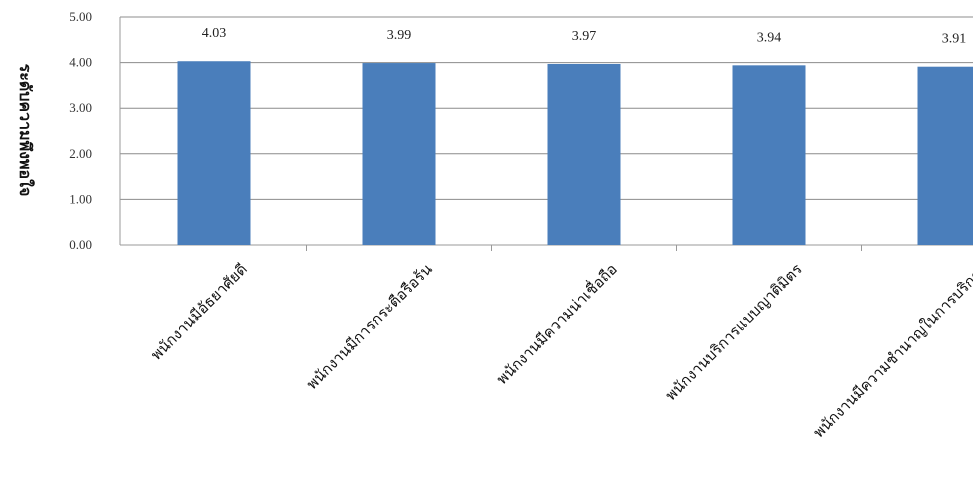 The width and height of the screenshot is (973, 480). I want to click on category-label: พนักงานบริการแบบญาติมิตร, so click(734, 332).